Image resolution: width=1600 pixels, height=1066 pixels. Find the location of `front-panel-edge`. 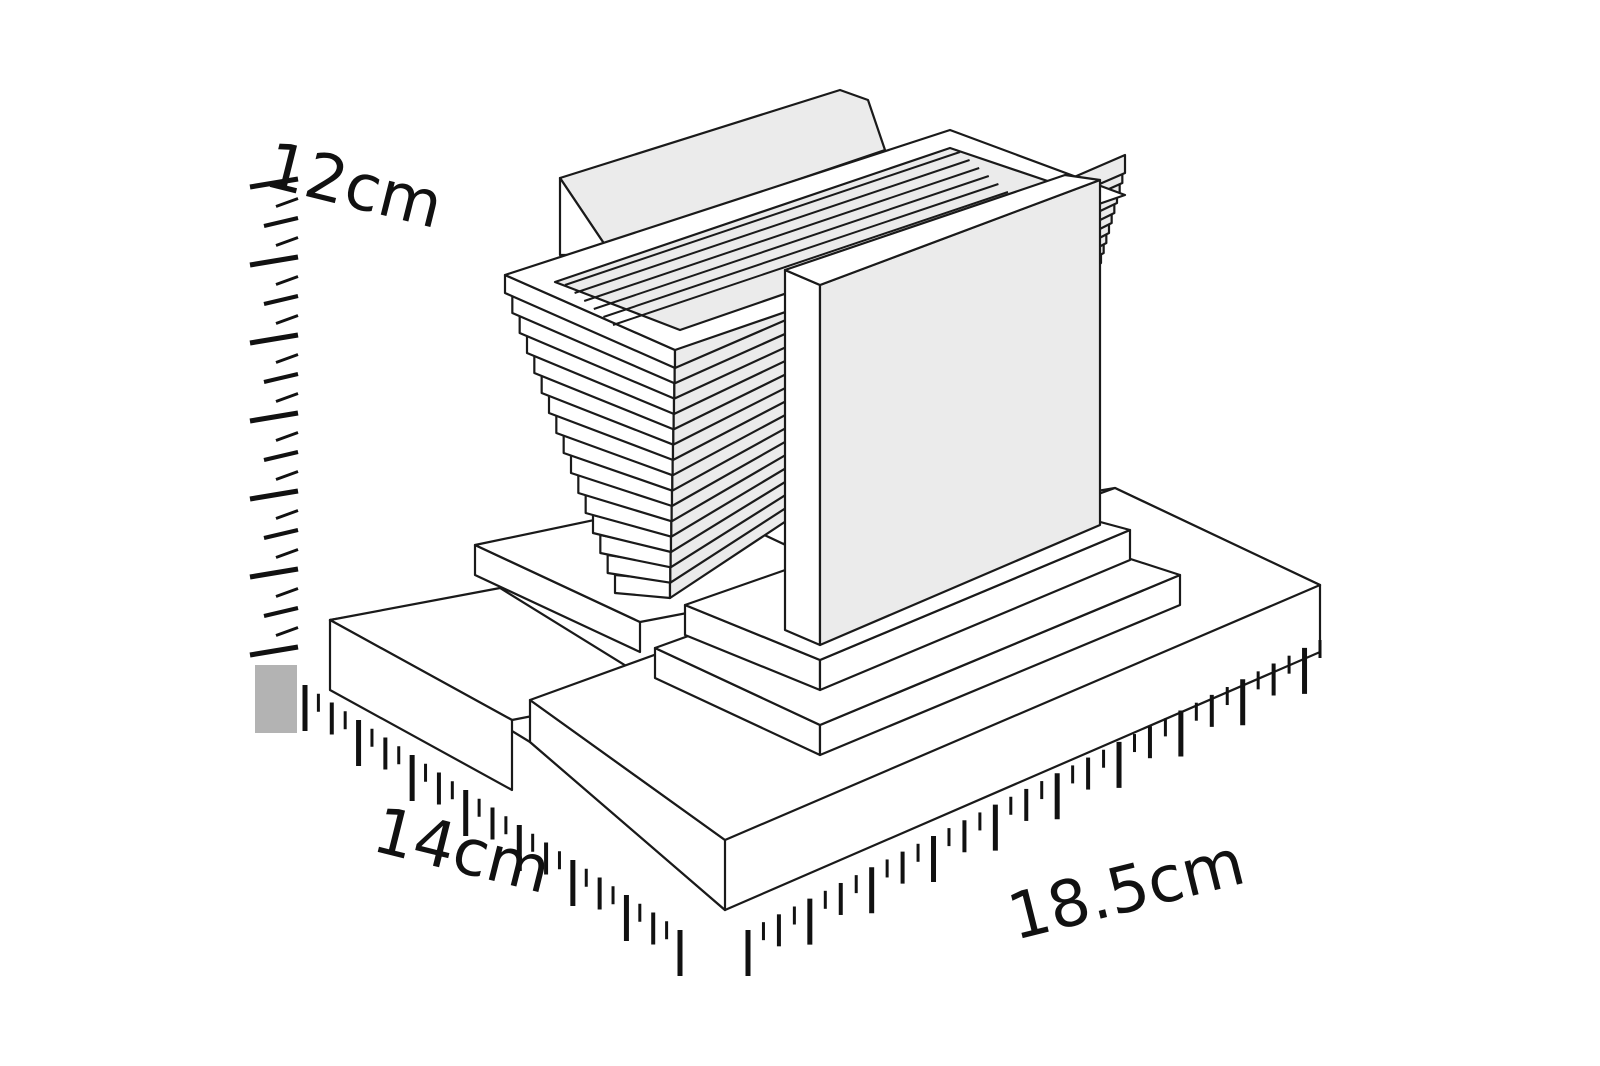

front-panel-edge is located at coordinates (802, 457).